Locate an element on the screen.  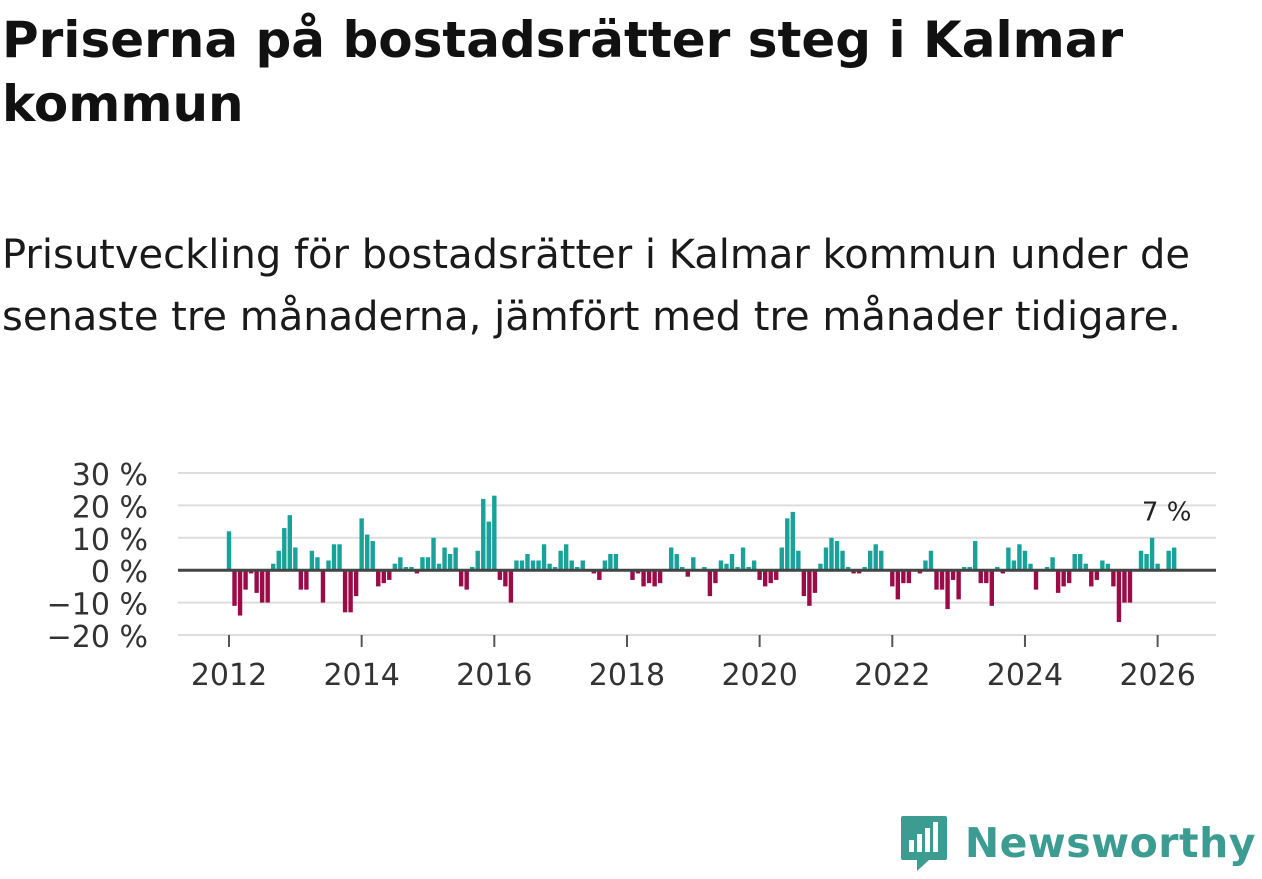
x-tick-label: 2022 is located at coordinates (892, 675).